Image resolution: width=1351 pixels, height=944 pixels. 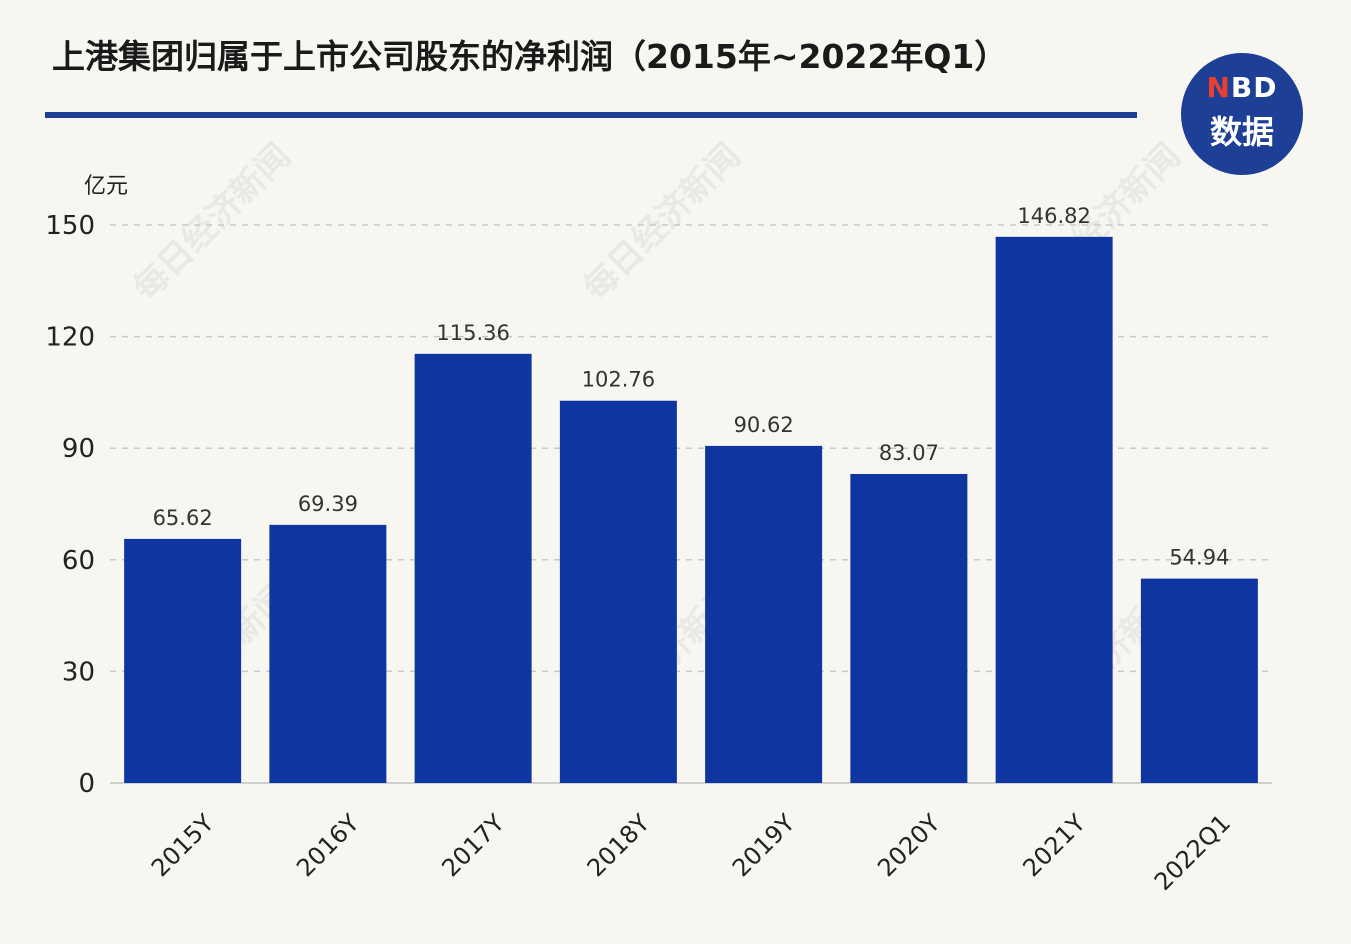 What do you see at coordinates (328, 653) in the screenshot?
I see `bar-2016Y` at bounding box center [328, 653].